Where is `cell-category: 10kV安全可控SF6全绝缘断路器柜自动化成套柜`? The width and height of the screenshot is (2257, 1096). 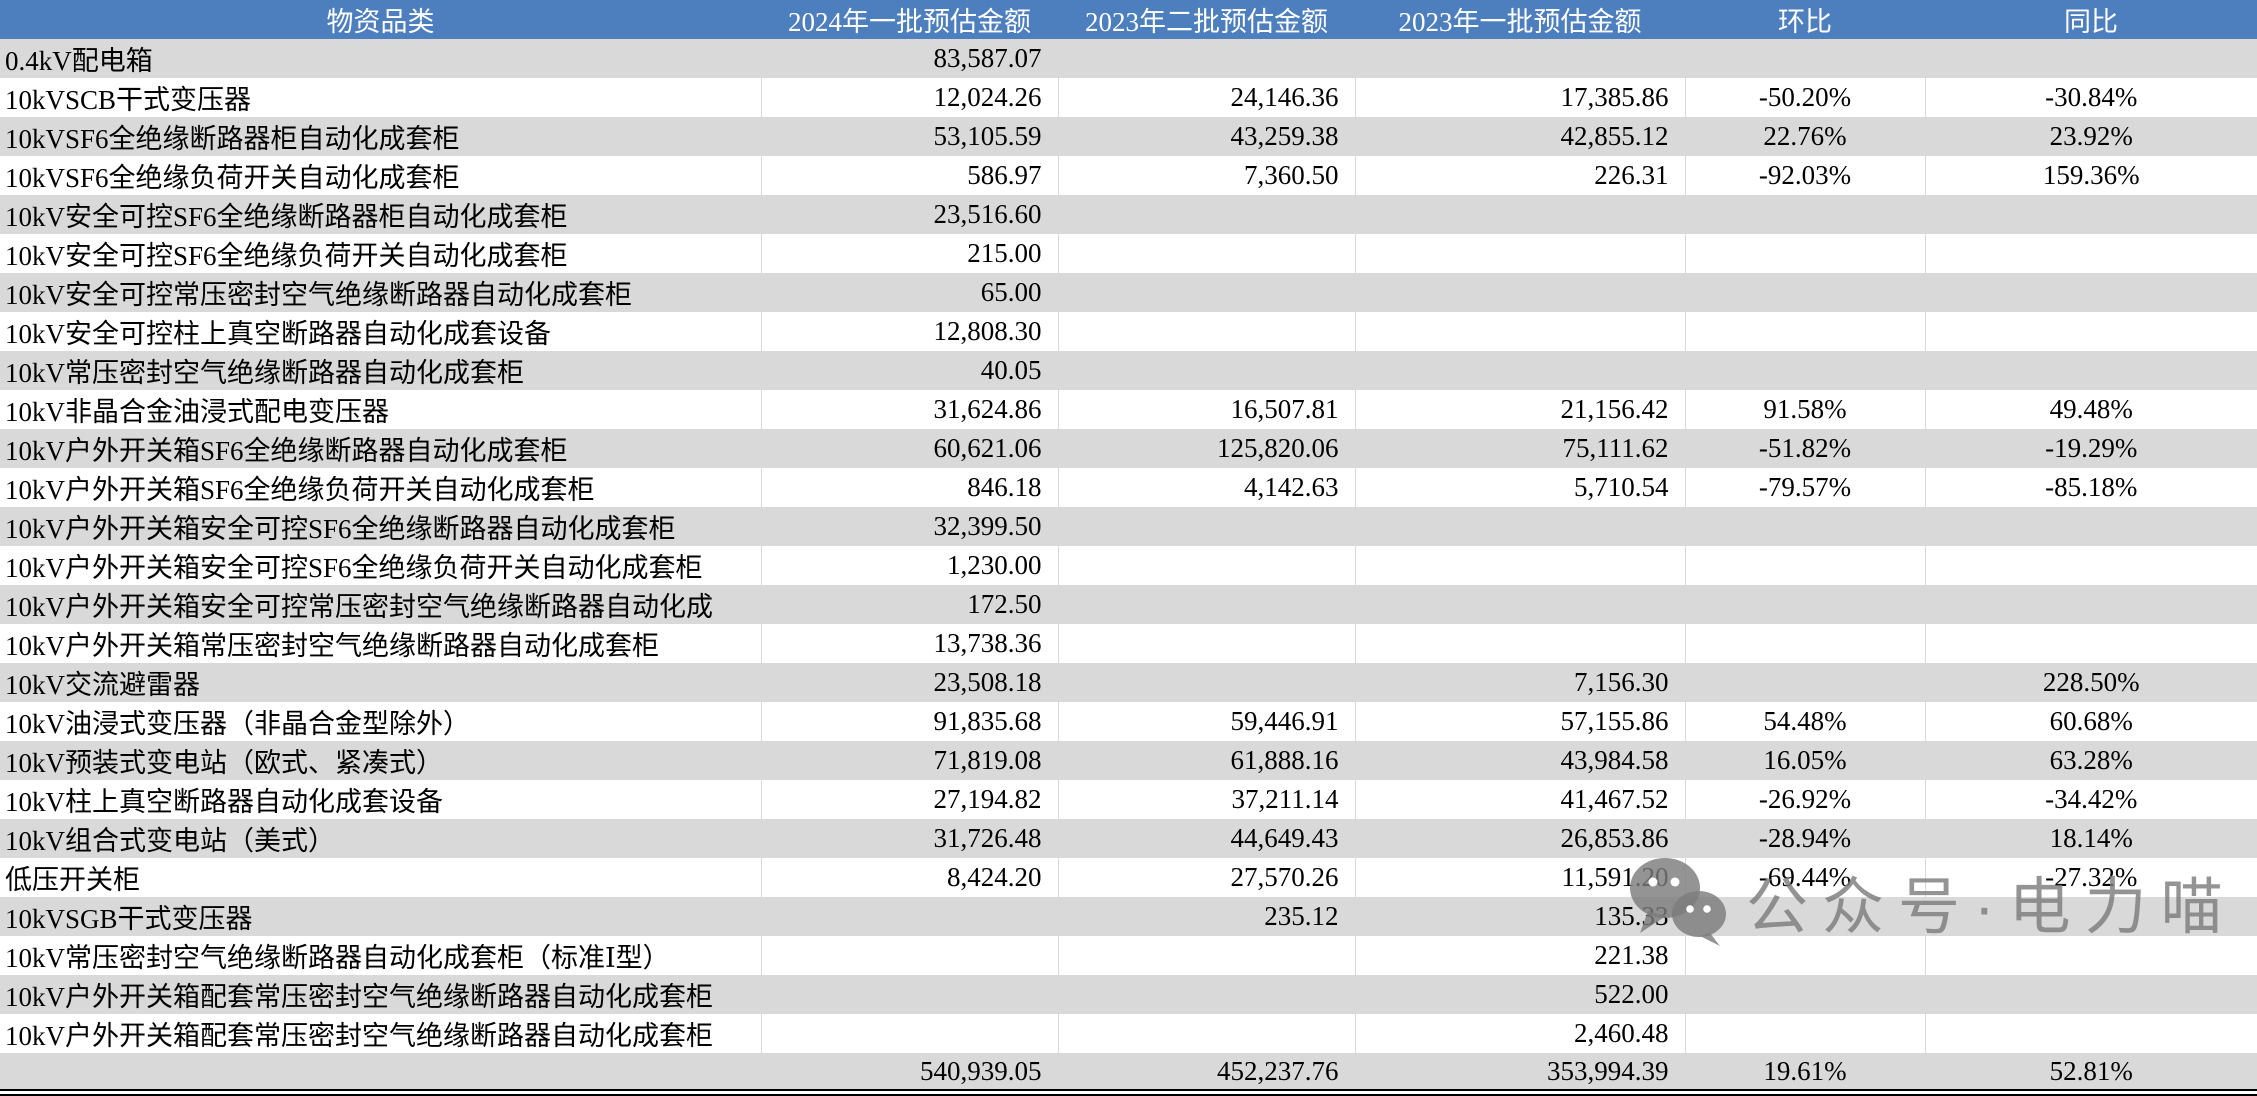
cell-category: 10kV安全可控SF6全绝缘断路器柜自动化成套柜 is located at coordinates (381, 214).